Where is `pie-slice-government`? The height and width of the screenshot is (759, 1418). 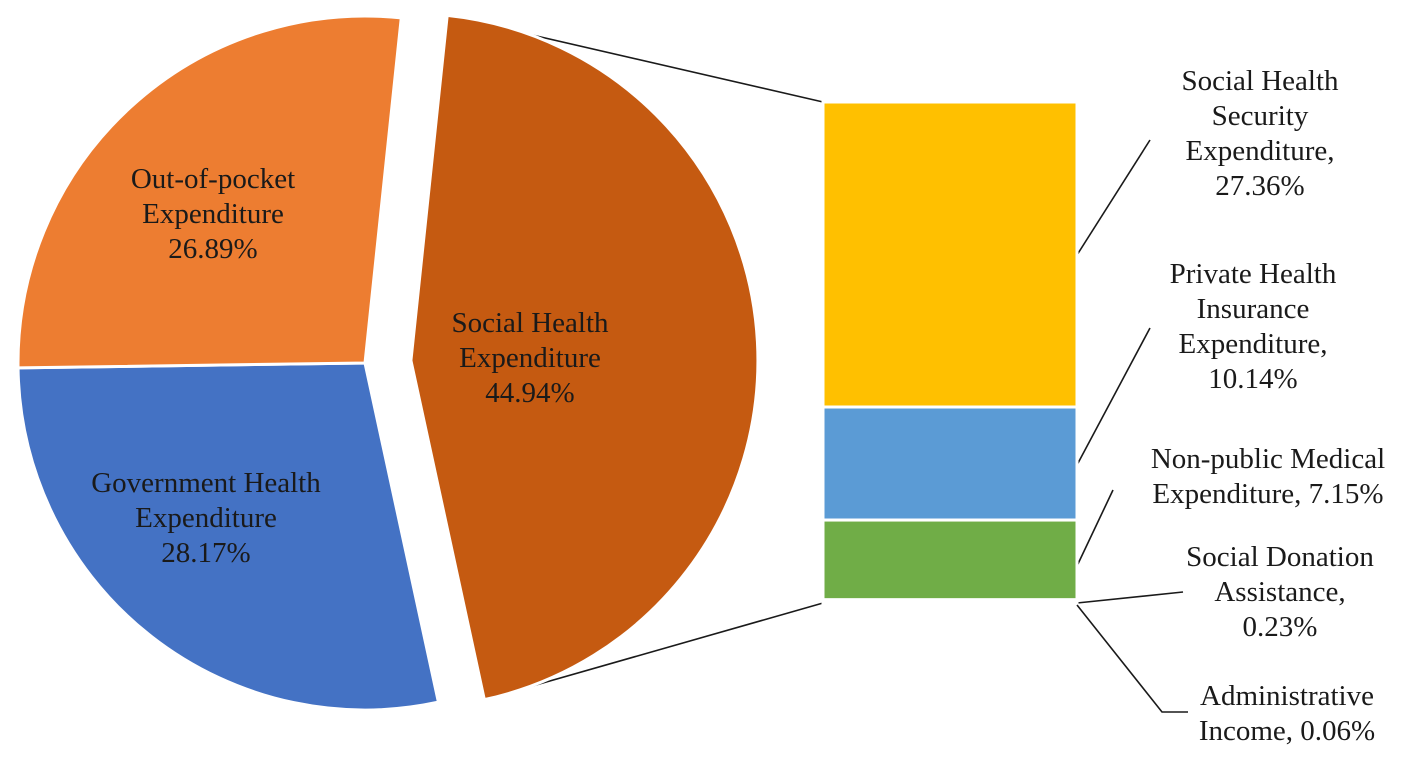 pie-slice-government is located at coordinates (228, 536).